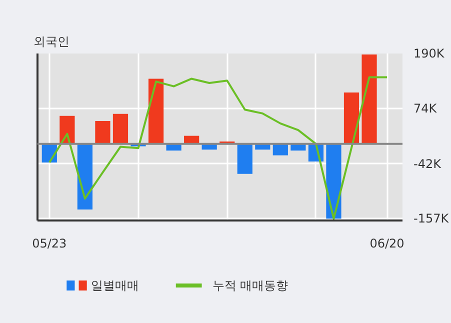  I want to click on y-tick-label: -157K, so click(432, 219).